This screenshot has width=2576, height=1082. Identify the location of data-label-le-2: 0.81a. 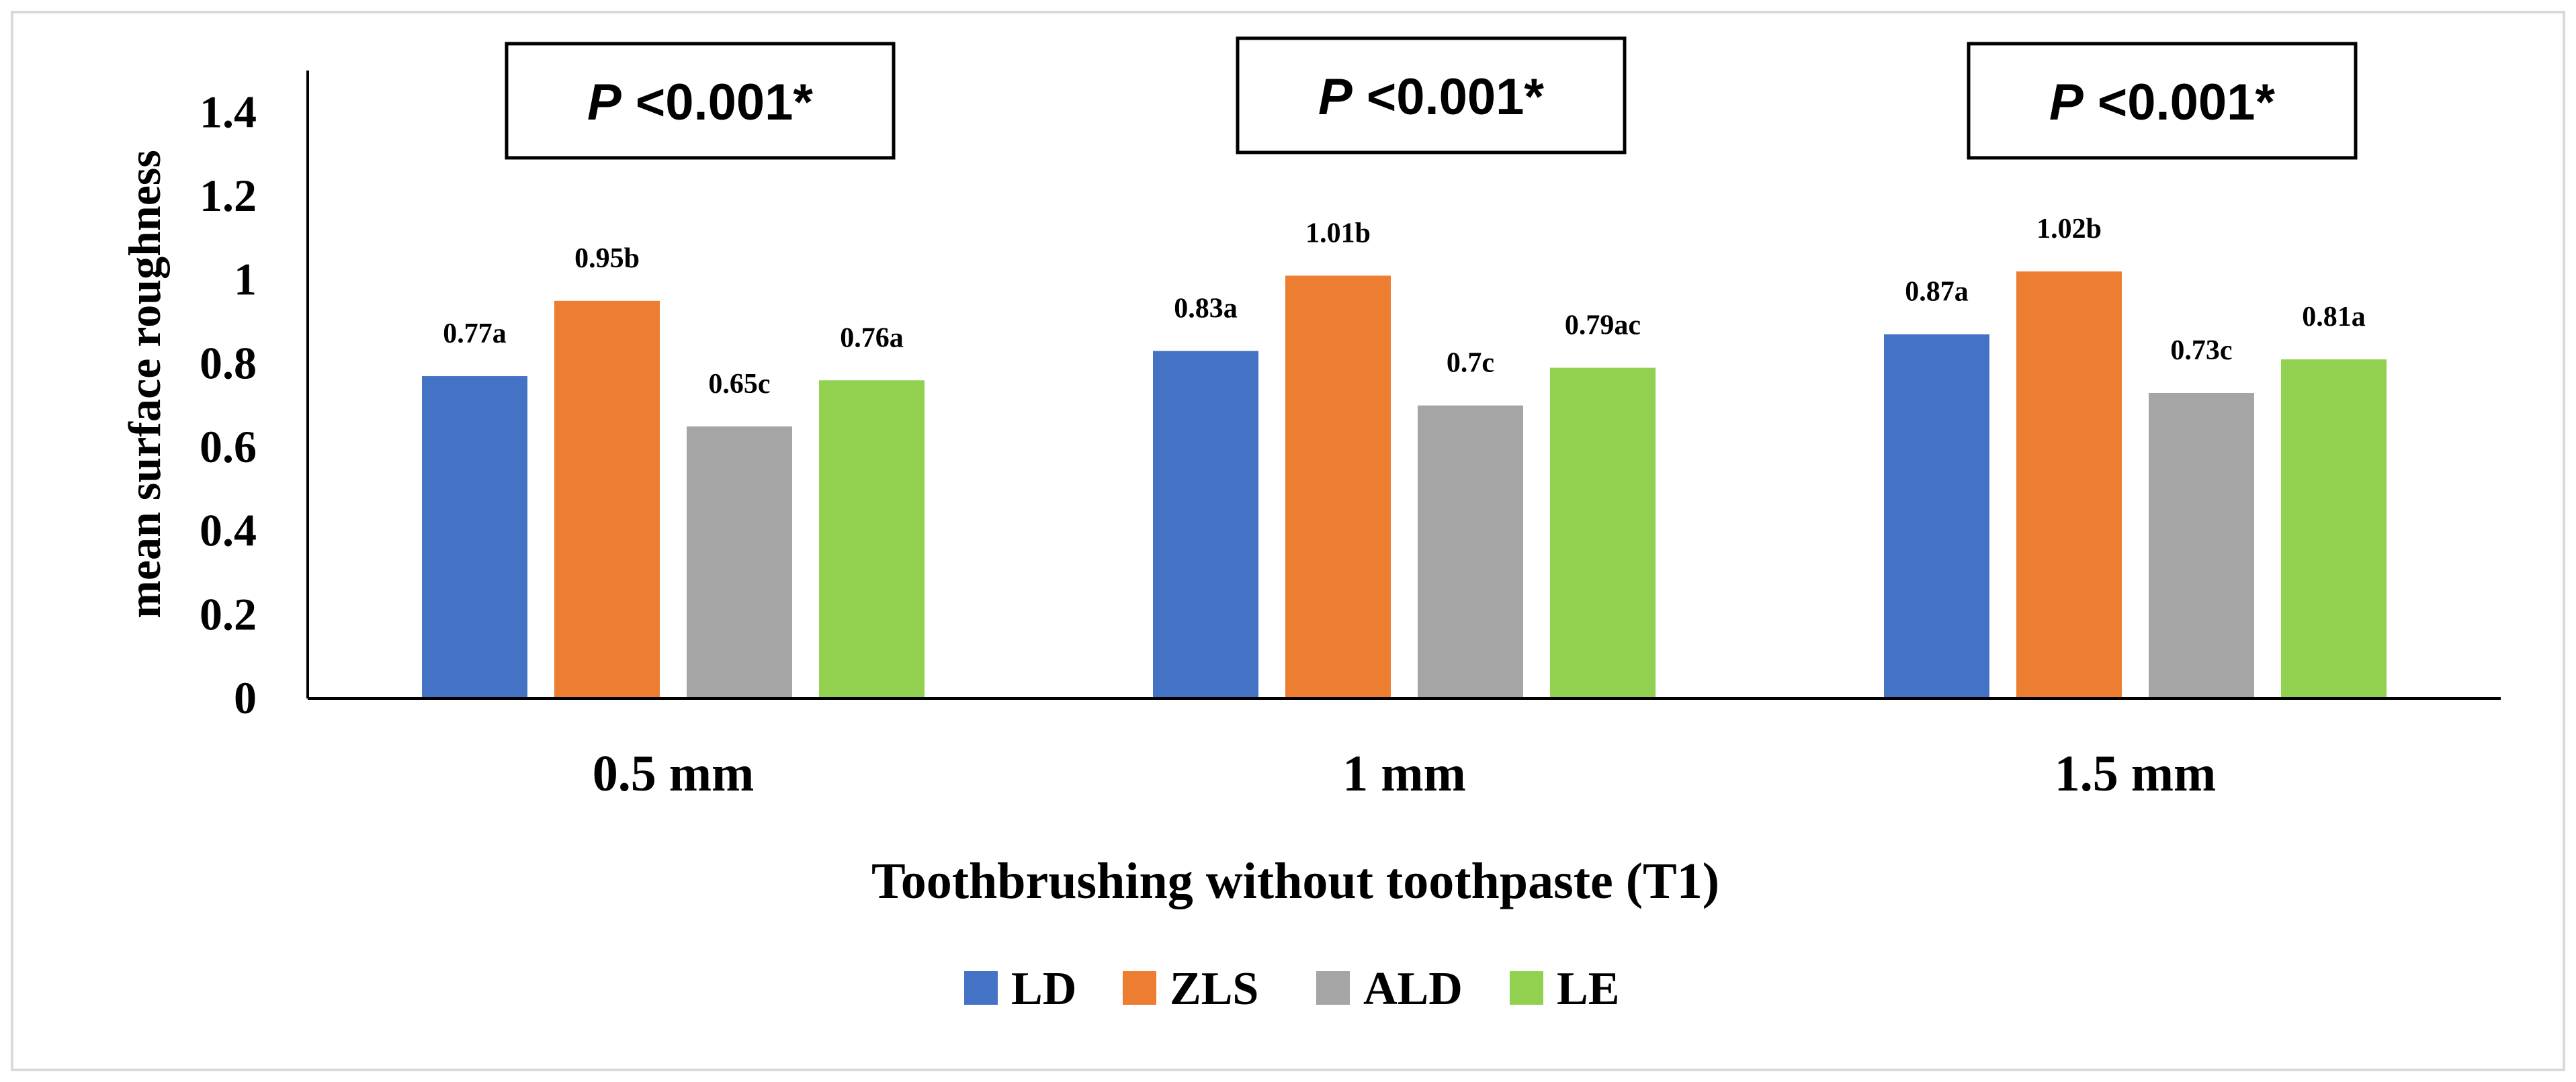
(2334, 317).